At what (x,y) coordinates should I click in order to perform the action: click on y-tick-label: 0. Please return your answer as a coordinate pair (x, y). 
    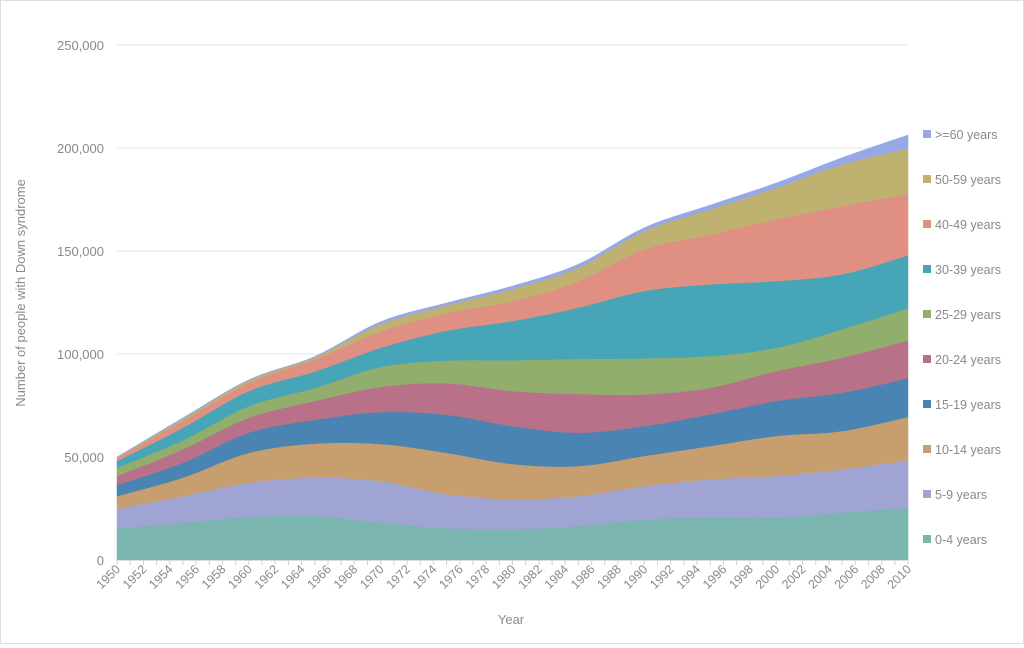
    Looking at the image, I should click on (100, 560).